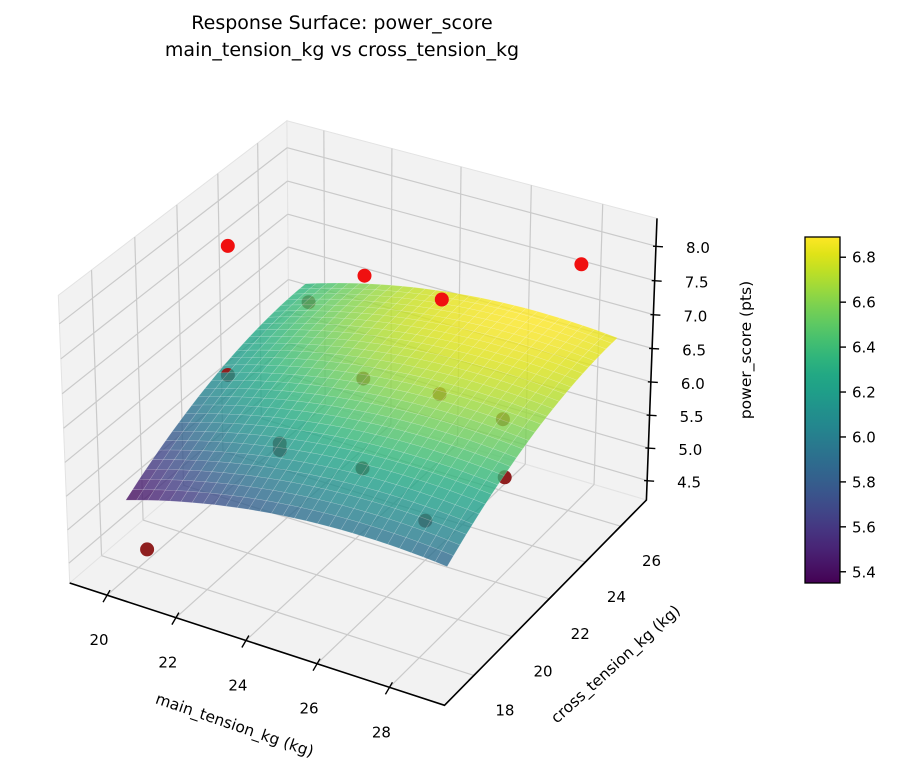 The height and width of the screenshot is (765, 903). I want to click on z-tick-label: 6.0, so click(693, 384).